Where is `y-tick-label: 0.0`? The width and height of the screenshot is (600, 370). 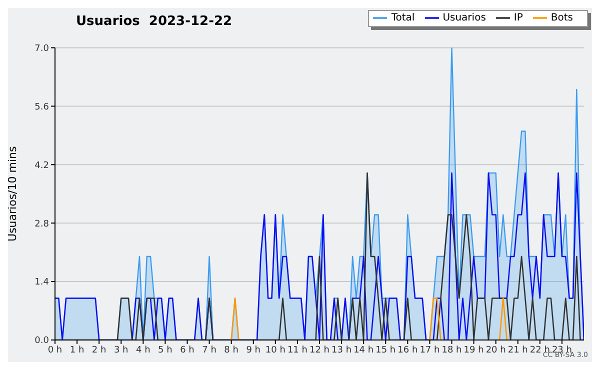 y-tick-label: 0.0 is located at coordinates (42, 341).